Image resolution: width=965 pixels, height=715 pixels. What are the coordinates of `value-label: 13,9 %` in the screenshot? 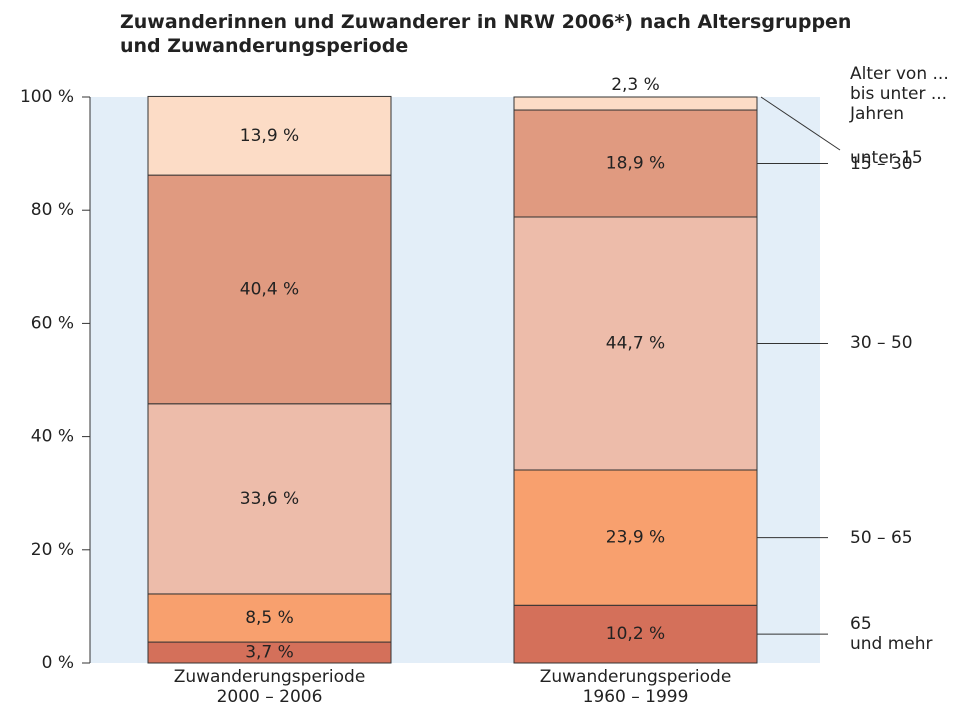 It's located at (269, 136).